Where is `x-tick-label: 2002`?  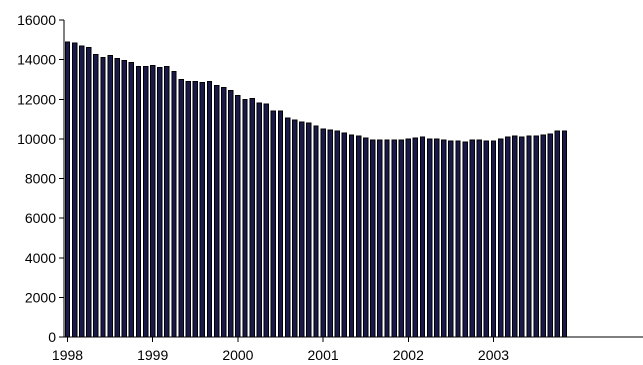 x-tick-label: 2002 is located at coordinates (408, 355).